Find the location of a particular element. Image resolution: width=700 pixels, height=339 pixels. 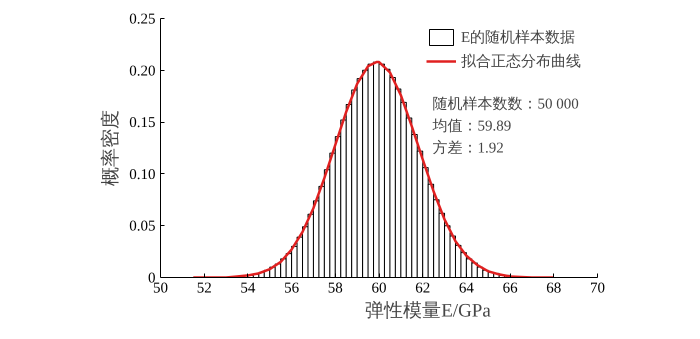

x-axis-title: 弹性模量E/GPa is located at coordinates (428, 311).